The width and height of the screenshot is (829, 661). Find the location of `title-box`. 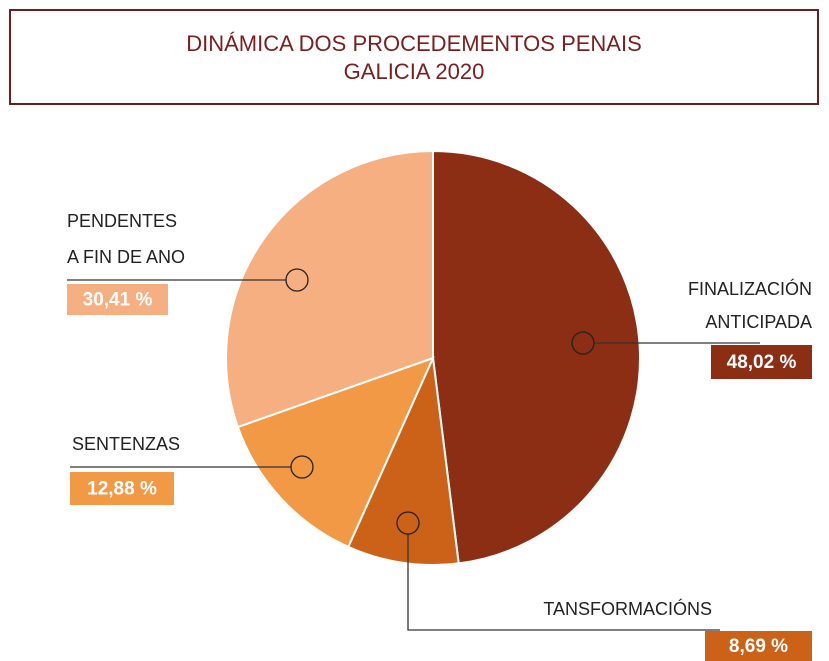

title-box is located at coordinates (414, 57).